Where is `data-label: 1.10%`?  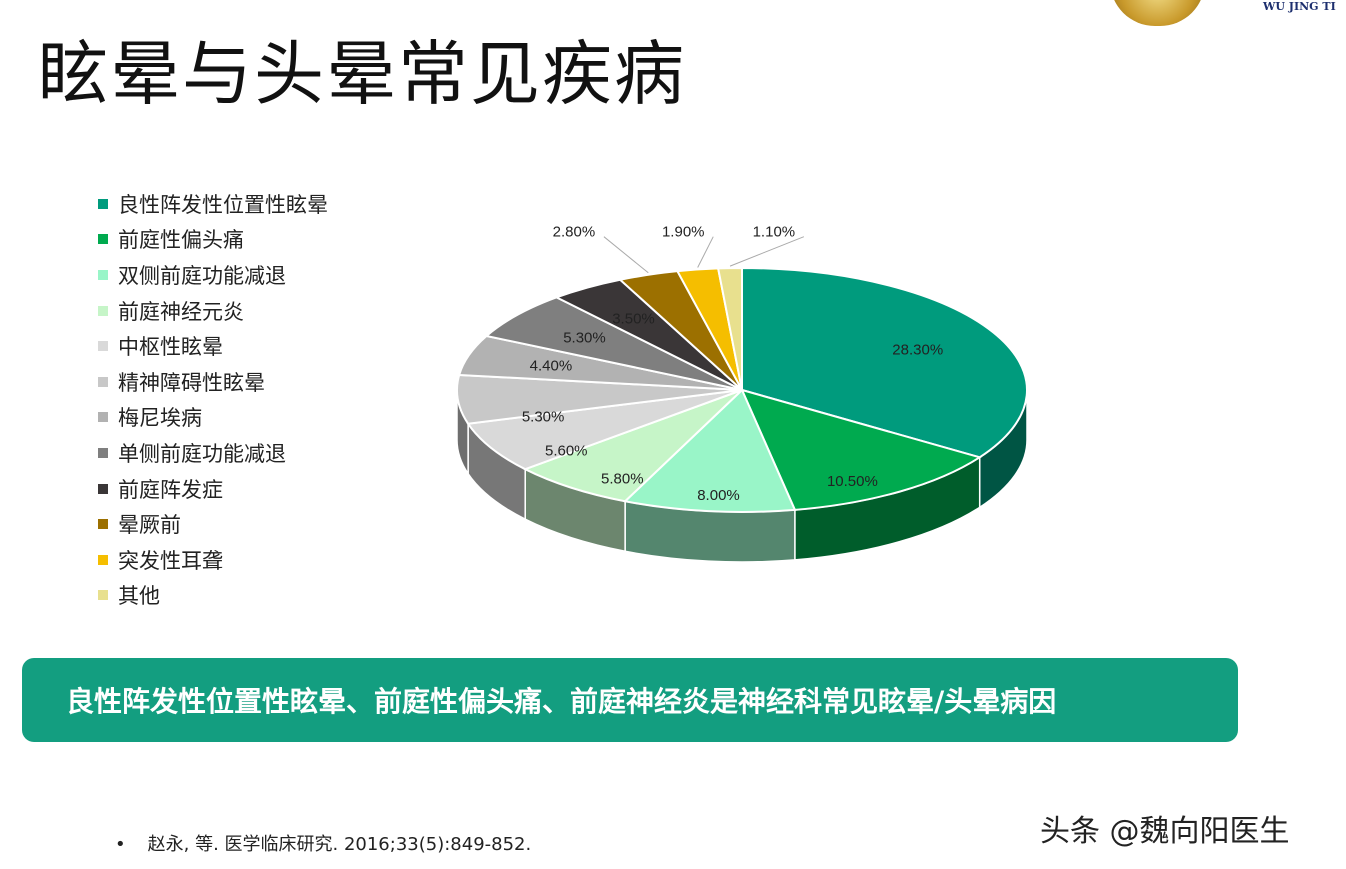
data-label: 1.10% is located at coordinates (774, 232).